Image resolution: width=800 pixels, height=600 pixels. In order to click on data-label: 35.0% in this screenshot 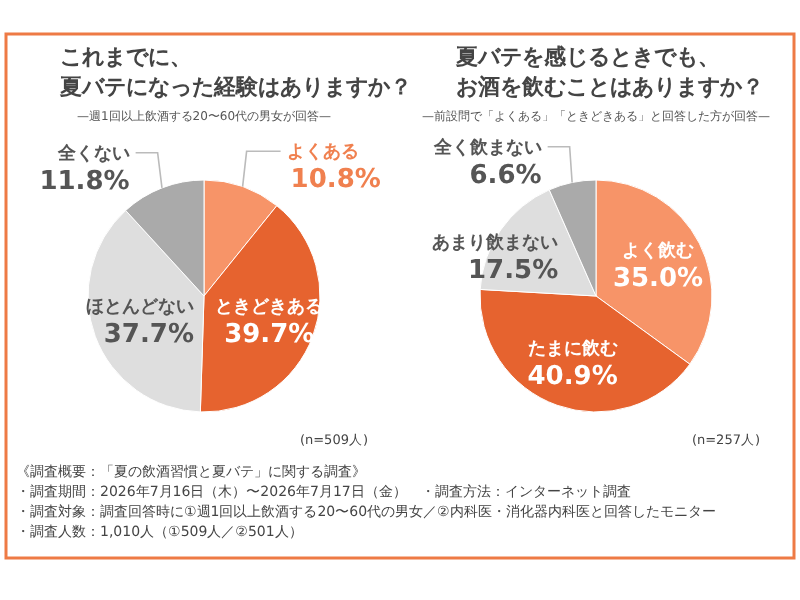, I will do `click(658, 279)`.